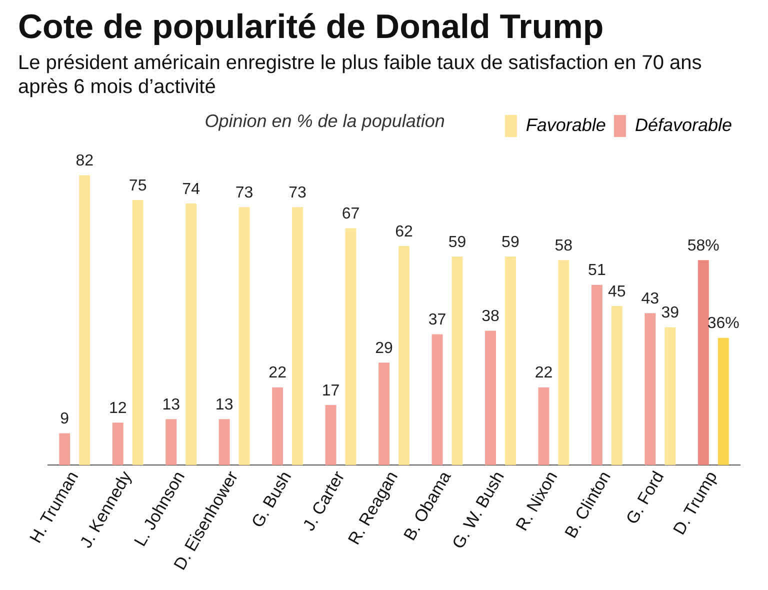 Image resolution: width=768 pixels, height=590 pixels. What do you see at coordinates (491, 317) in the screenshot?
I see `data-label: 38` at bounding box center [491, 317].